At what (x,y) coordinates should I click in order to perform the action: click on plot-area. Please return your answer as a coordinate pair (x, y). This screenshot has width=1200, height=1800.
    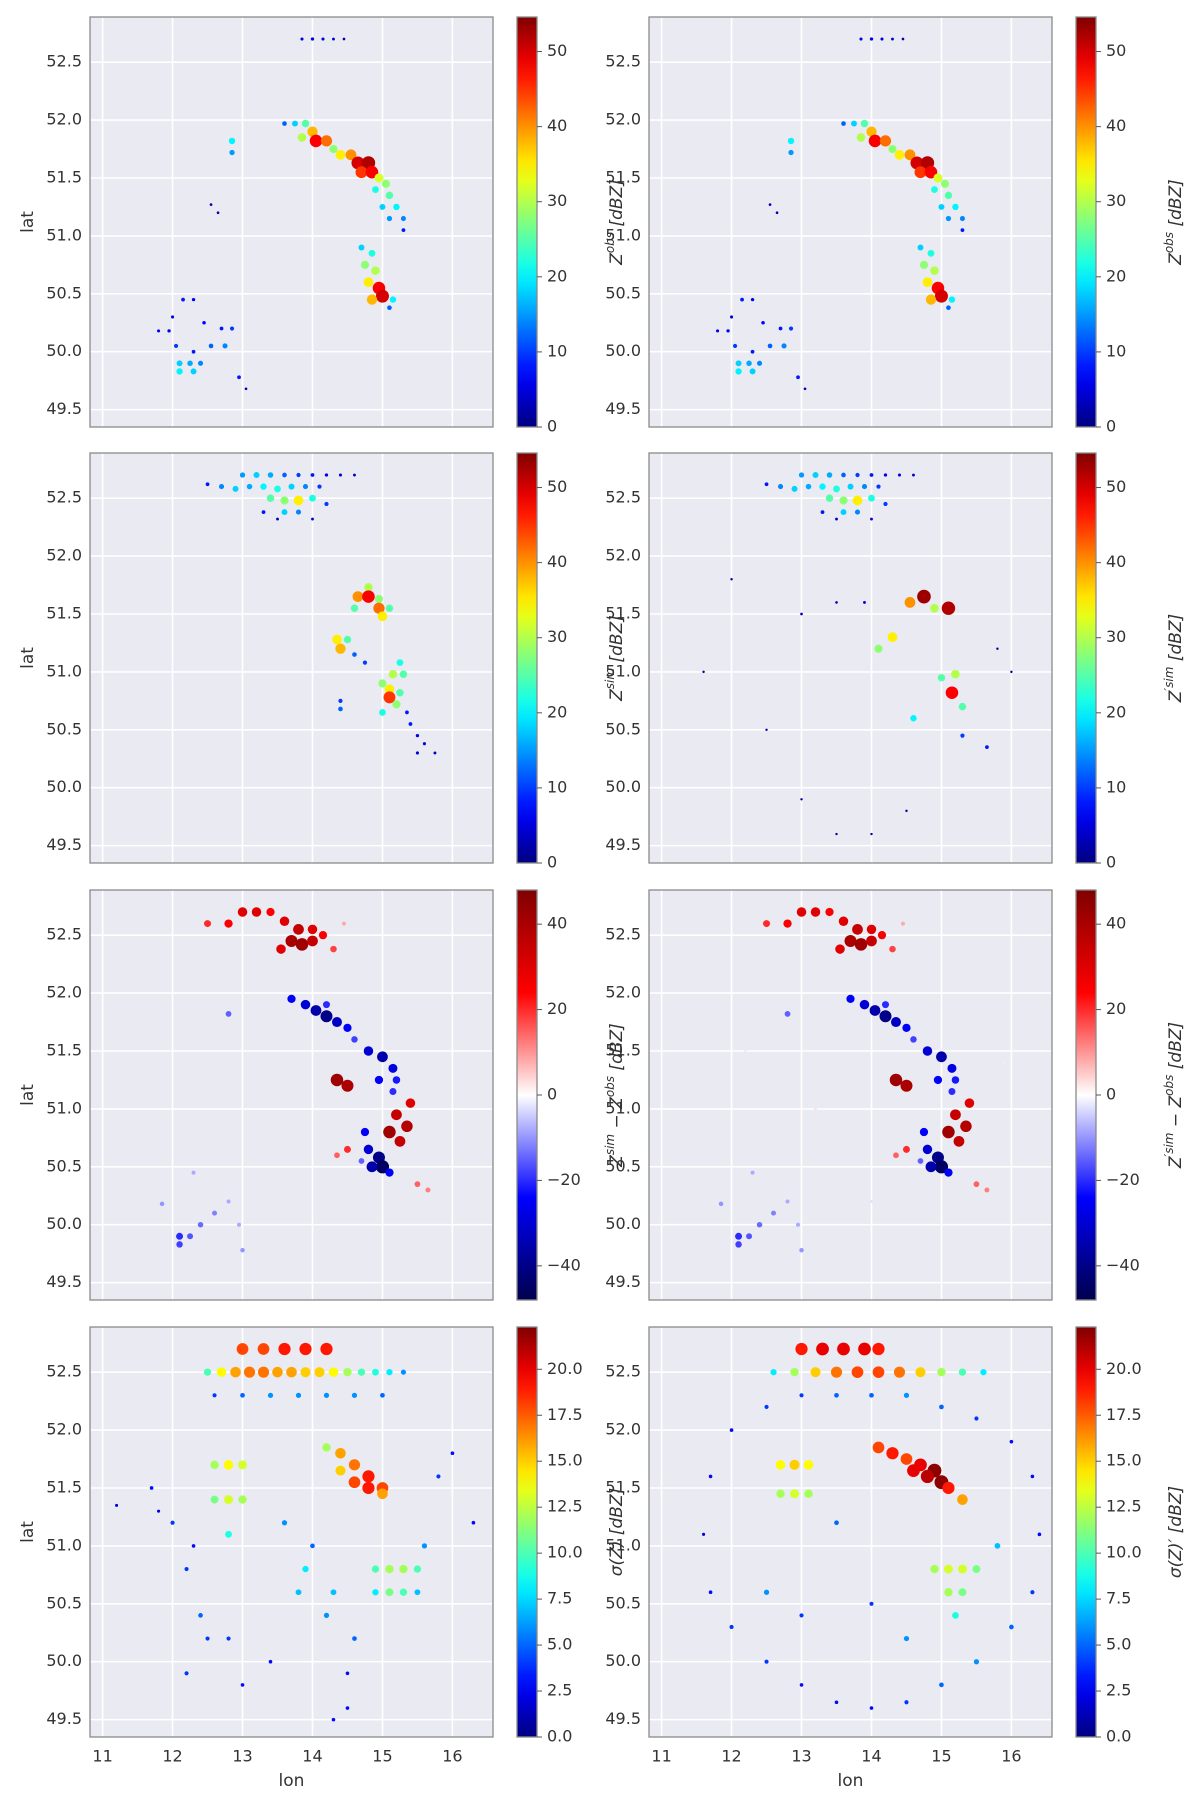
    Looking at the image, I should click on (291, 222).